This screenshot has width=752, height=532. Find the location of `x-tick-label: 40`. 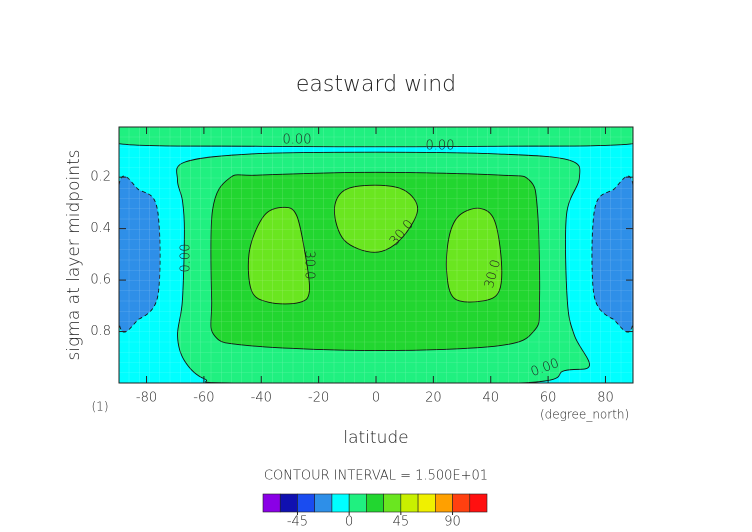

x-tick-label: 40 is located at coordinates (490, 398).